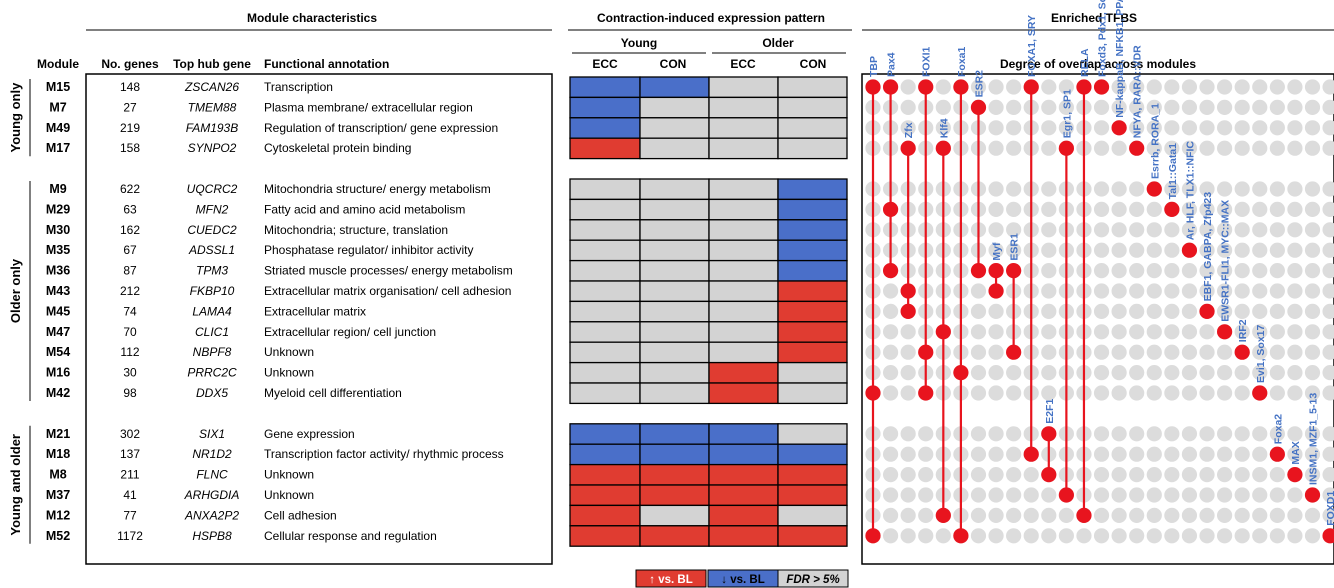 The image size is (1334, 588). Describe the element at coordinates (1015, 247) in the screenshot. I see `tfbs-label: ESR1` at that location.